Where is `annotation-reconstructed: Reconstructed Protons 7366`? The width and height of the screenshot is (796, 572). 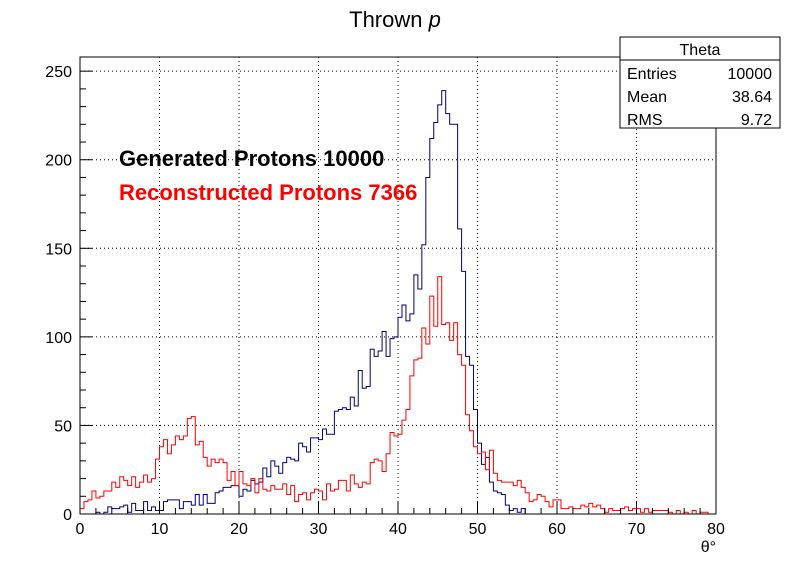
annotation-reconstructed: Reconstructed Protons 7366 is located at coordinates (268, 192).